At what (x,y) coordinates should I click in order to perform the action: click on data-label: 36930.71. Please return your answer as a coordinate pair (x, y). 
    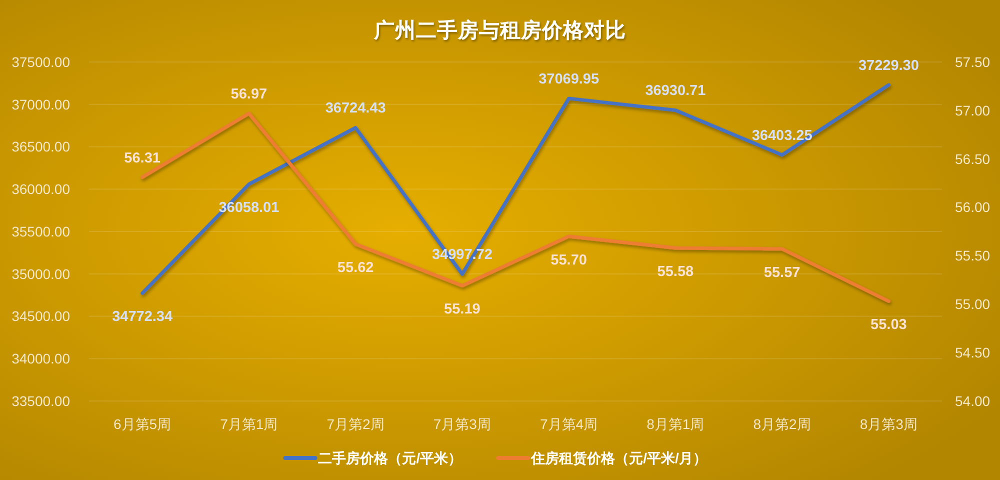
    Looking at the image, I should click on (675, 91).